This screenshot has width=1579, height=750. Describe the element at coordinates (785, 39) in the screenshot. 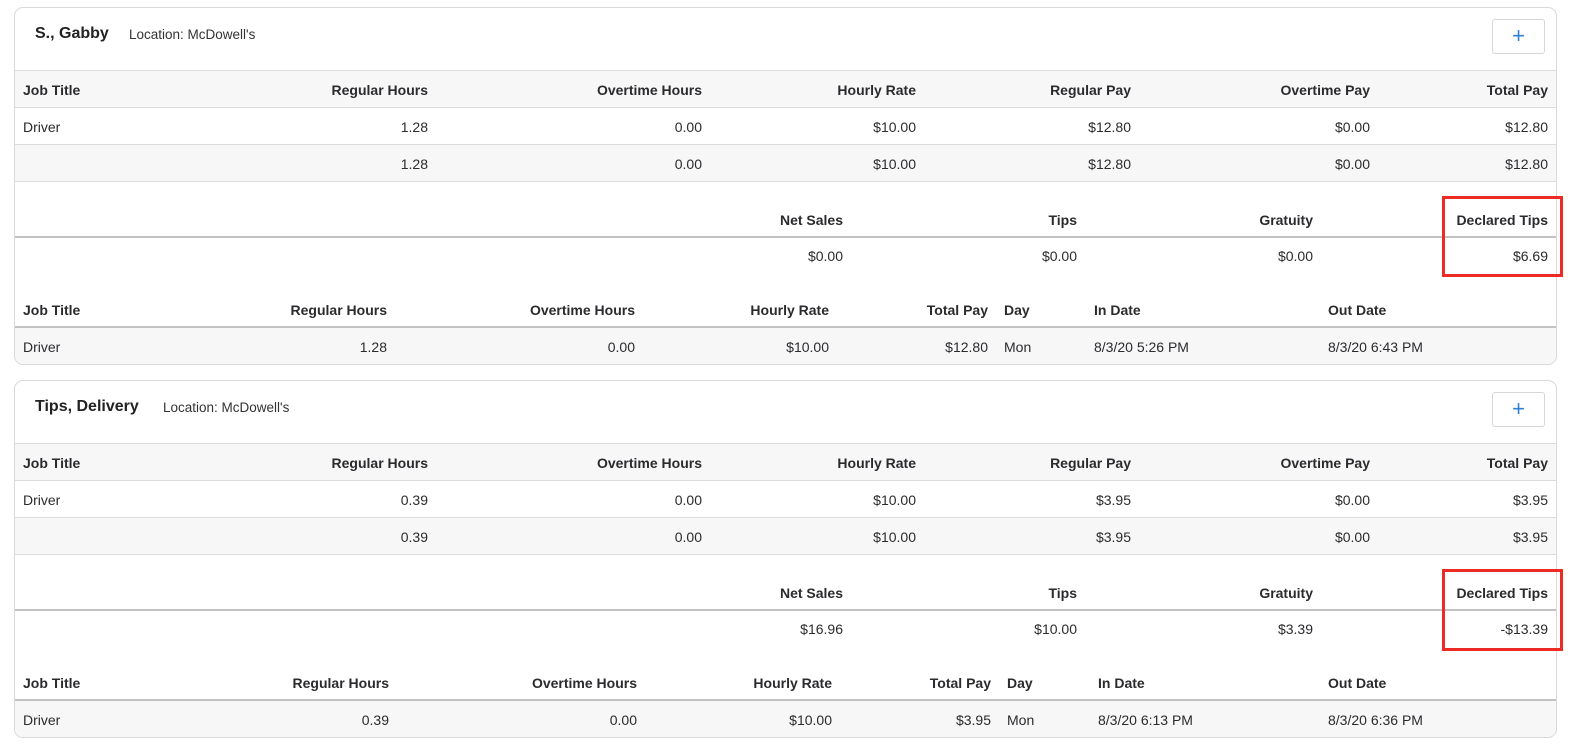

I see `employee-header: S., Gabby Location: McDowell's +` at that location.